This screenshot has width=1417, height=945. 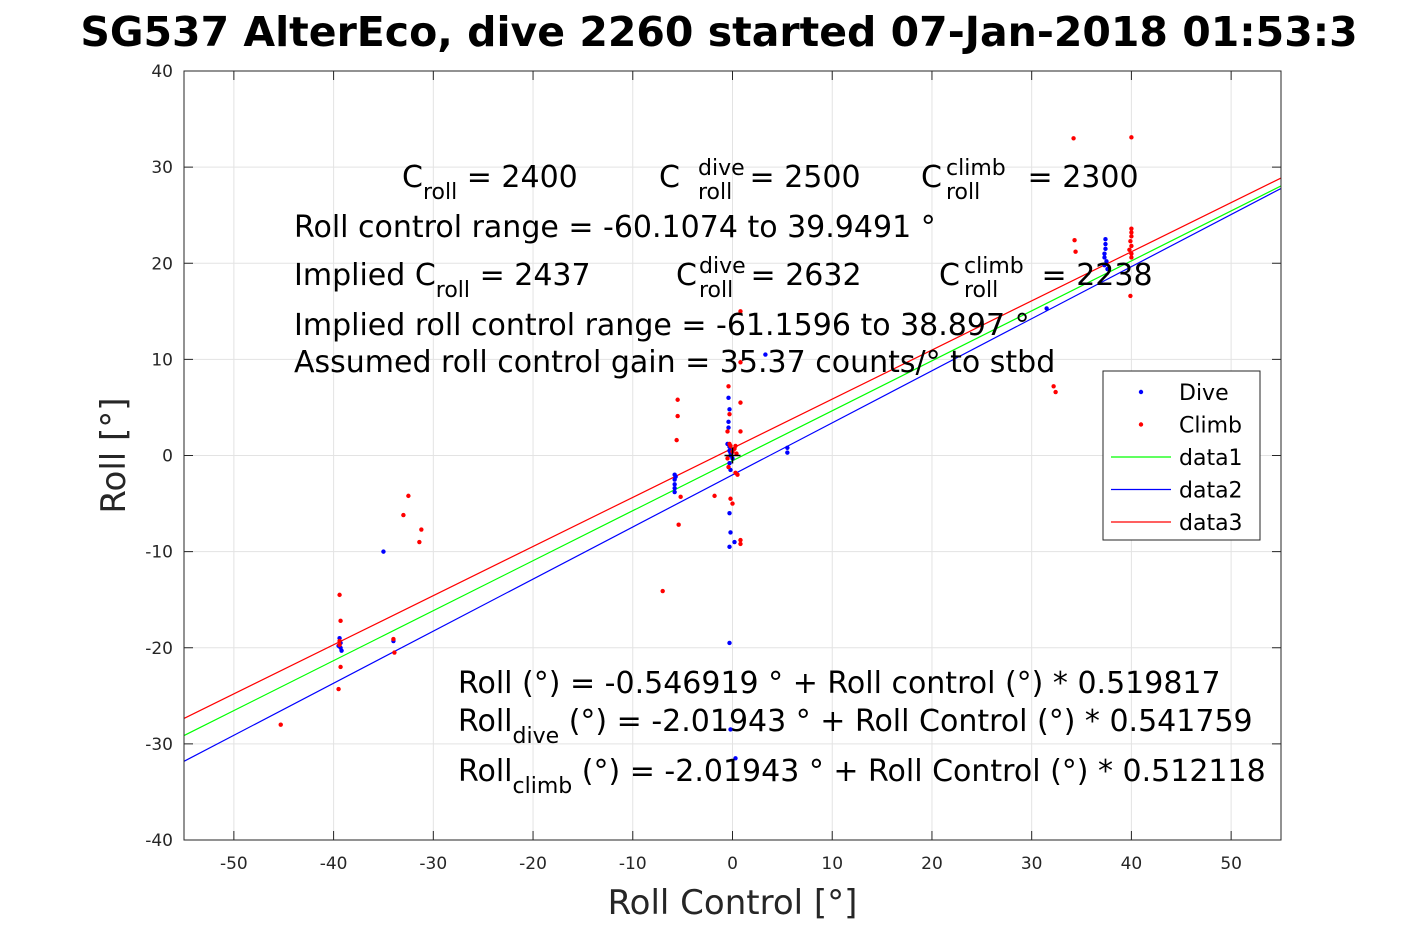 I want to click on y-tick-label: -20, so click(x=159, y=649).